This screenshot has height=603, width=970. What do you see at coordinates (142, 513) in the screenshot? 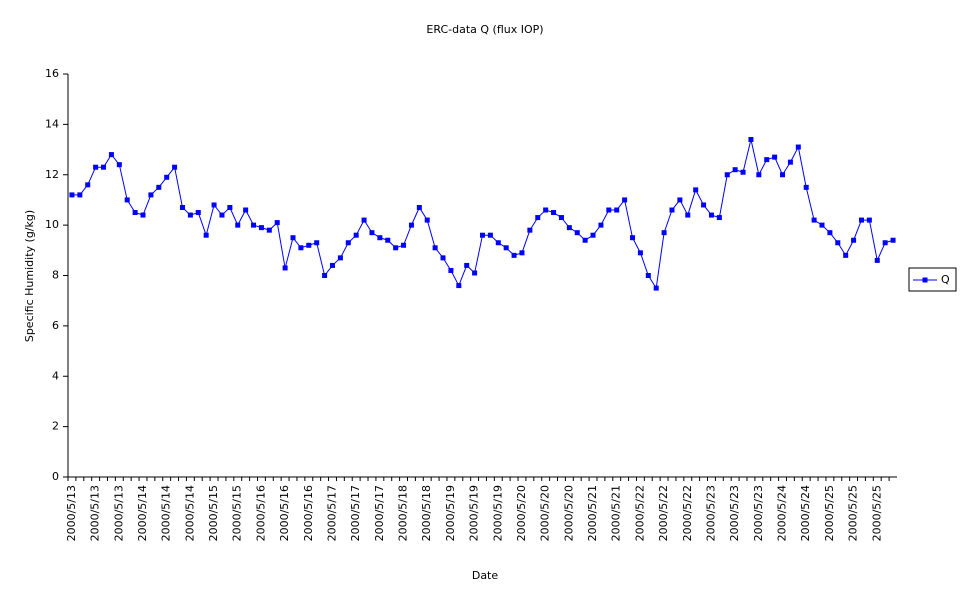
I see `x-tick-label: 2000/5/14` at bounding box center [142, 513].